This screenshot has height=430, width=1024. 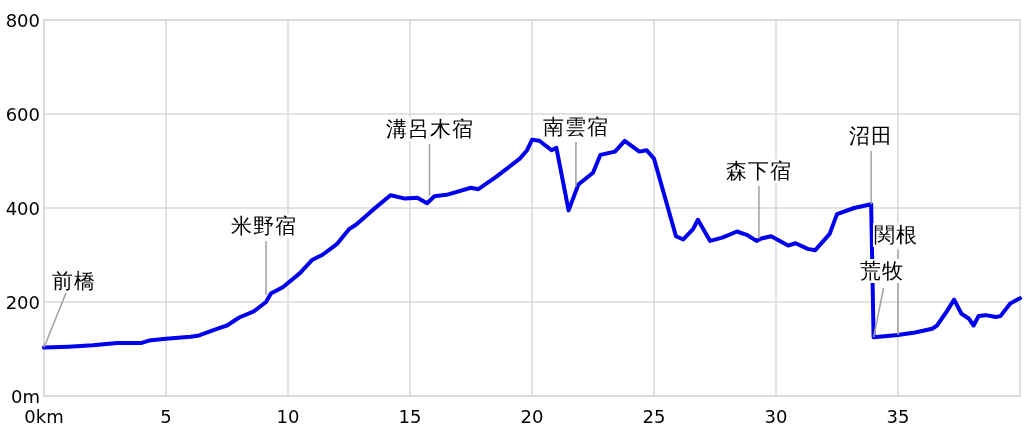 I want to click on x-tick-label: 35, so click(x=898, y=416).